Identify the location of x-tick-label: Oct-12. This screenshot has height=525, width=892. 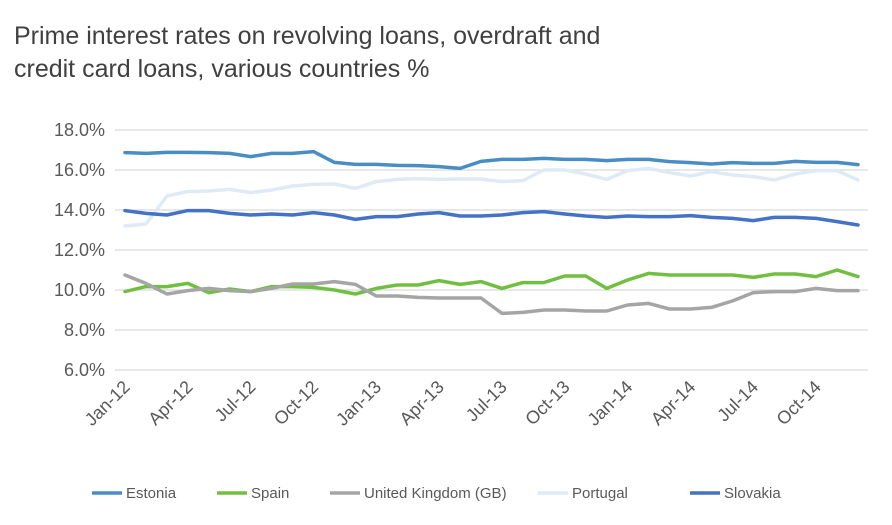
(296, 403).